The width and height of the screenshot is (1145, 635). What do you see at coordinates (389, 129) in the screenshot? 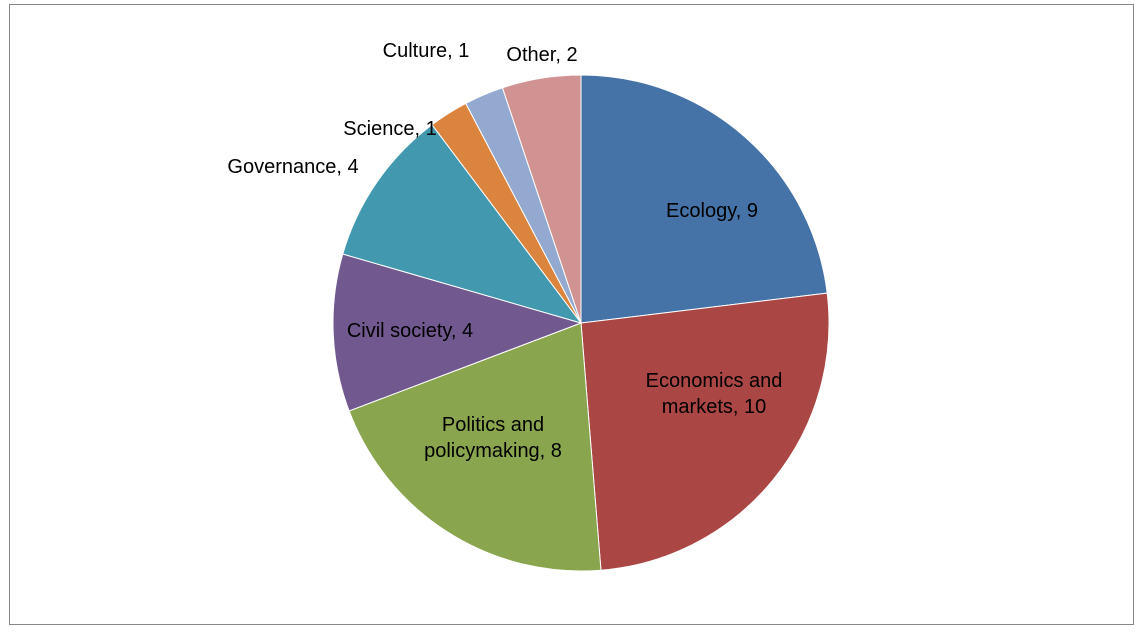
I see `data-label-science: Science, 1` at bounding box center [389, 129].